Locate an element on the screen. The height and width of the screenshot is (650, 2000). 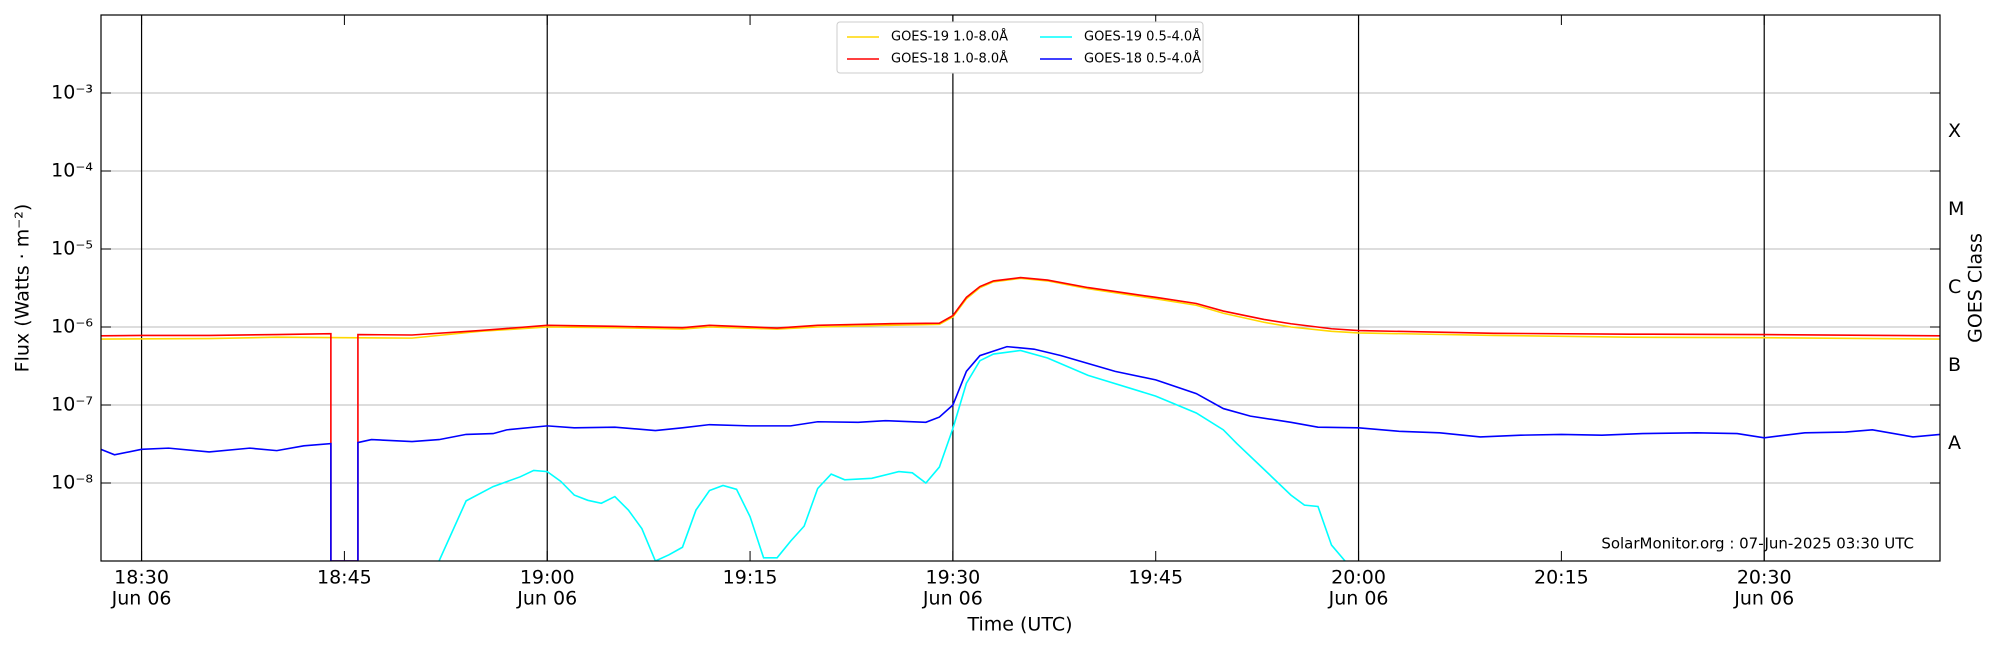
x-tick-label: 20:30 is located at coordinates (1764, 578).